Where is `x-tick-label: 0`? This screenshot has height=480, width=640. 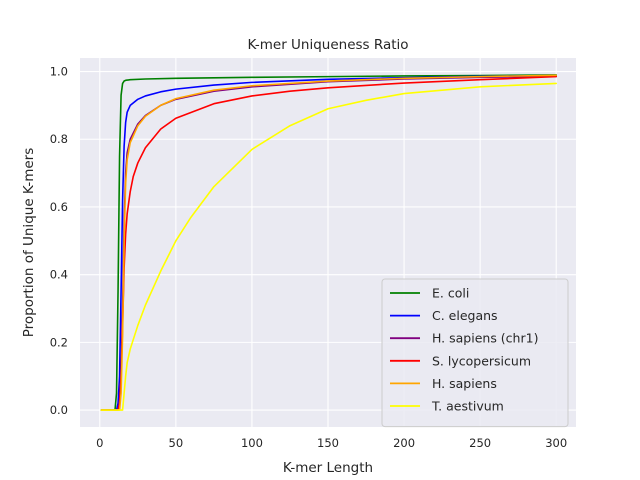 x-tick-label: 0 is located at coordinates (99, 443).